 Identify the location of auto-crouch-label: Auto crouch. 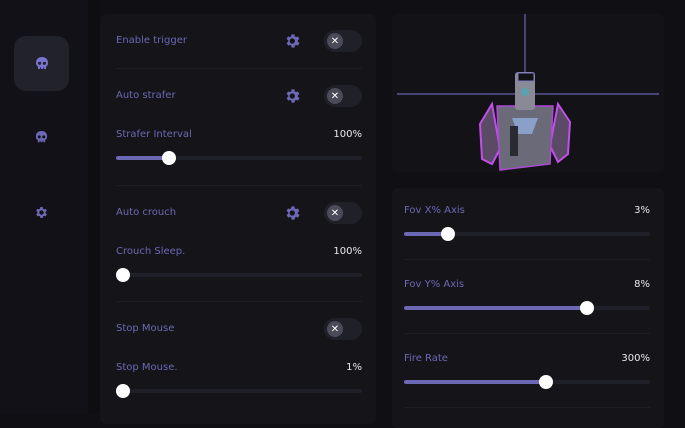
(146, 212).